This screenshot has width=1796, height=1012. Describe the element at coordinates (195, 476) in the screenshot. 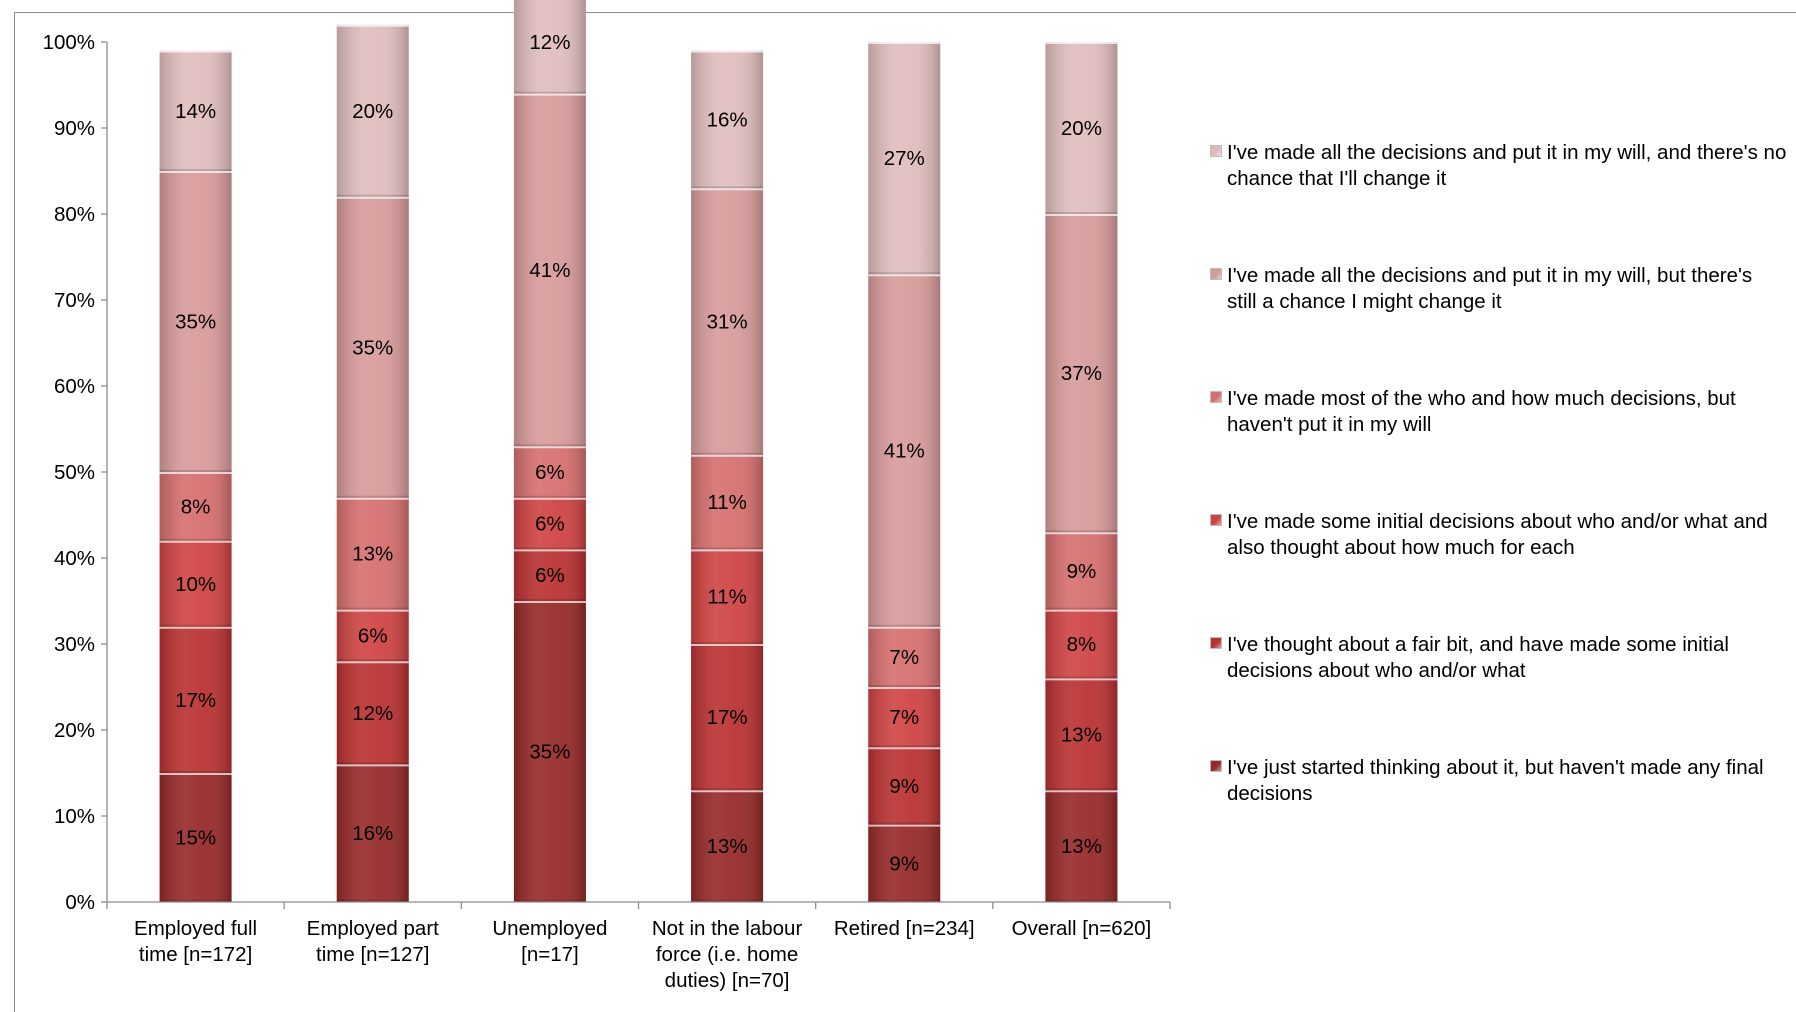

I see `bar-stack: 15% 17% 10% 8% 35% 14%` at that location.